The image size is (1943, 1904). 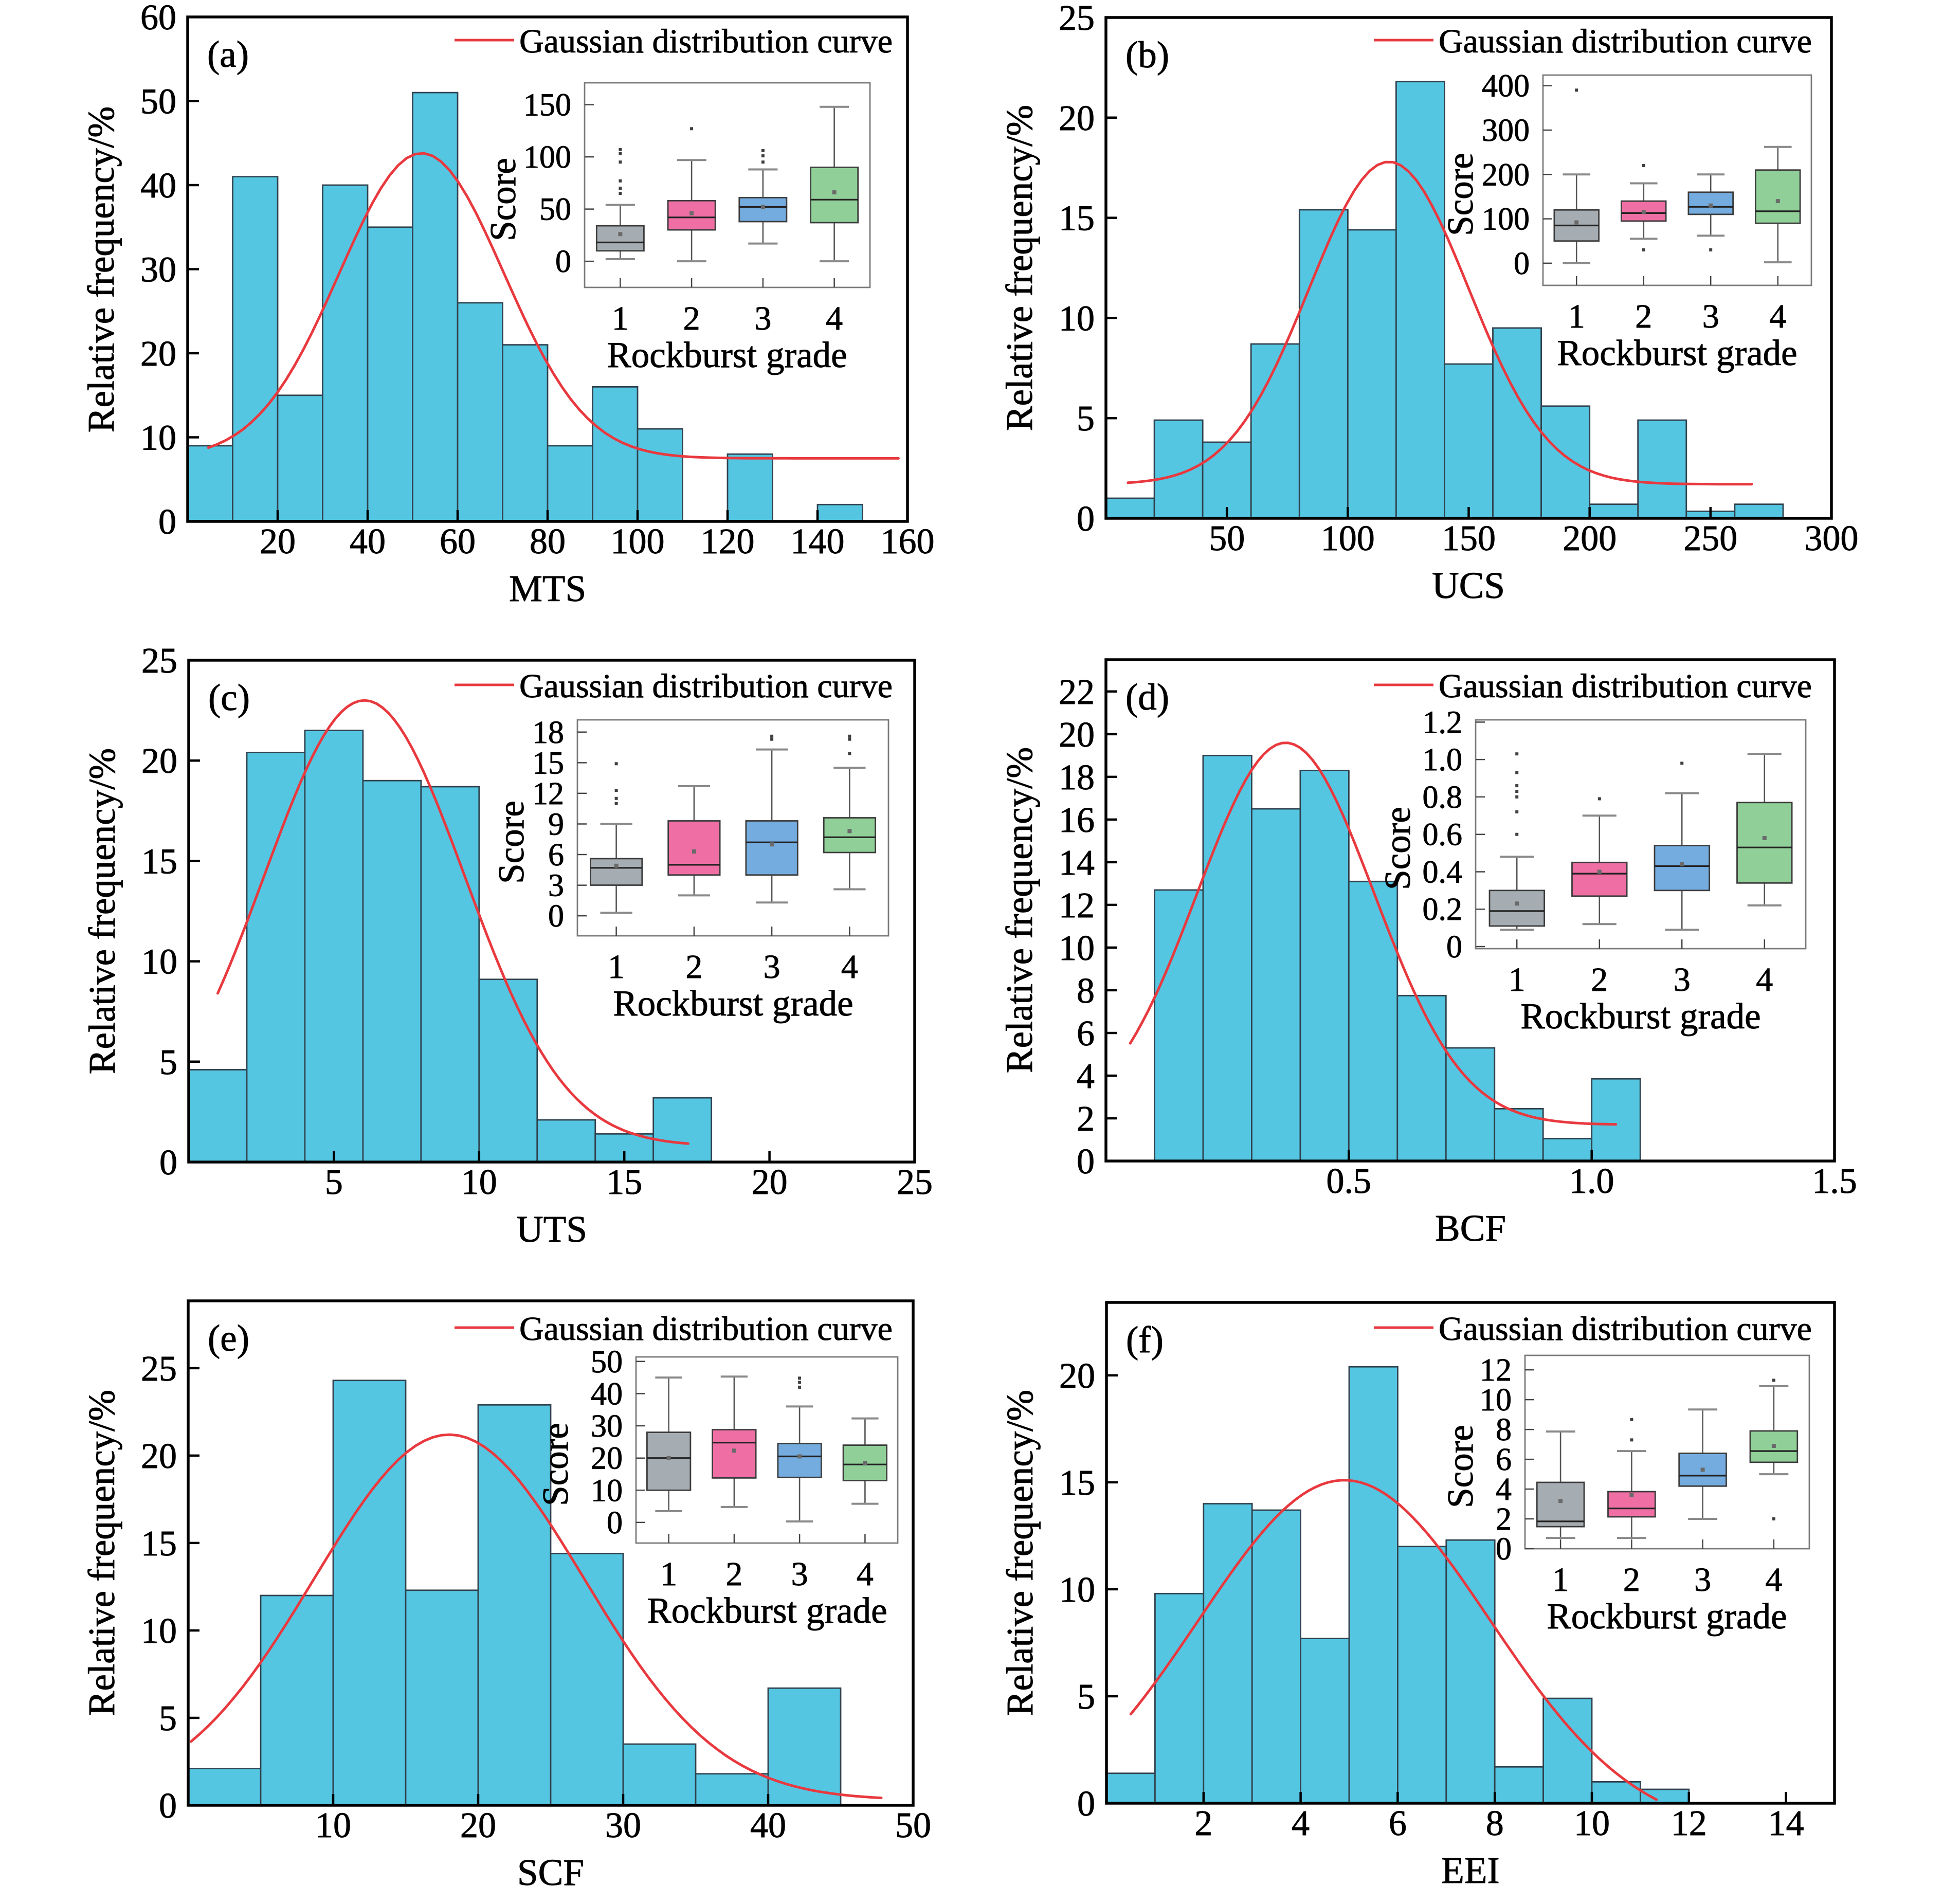 What do you see at coordinates (1349, 1181) in the screenshot?
I see `svg-text: 0.5` at bounding box center [1349, 1181].